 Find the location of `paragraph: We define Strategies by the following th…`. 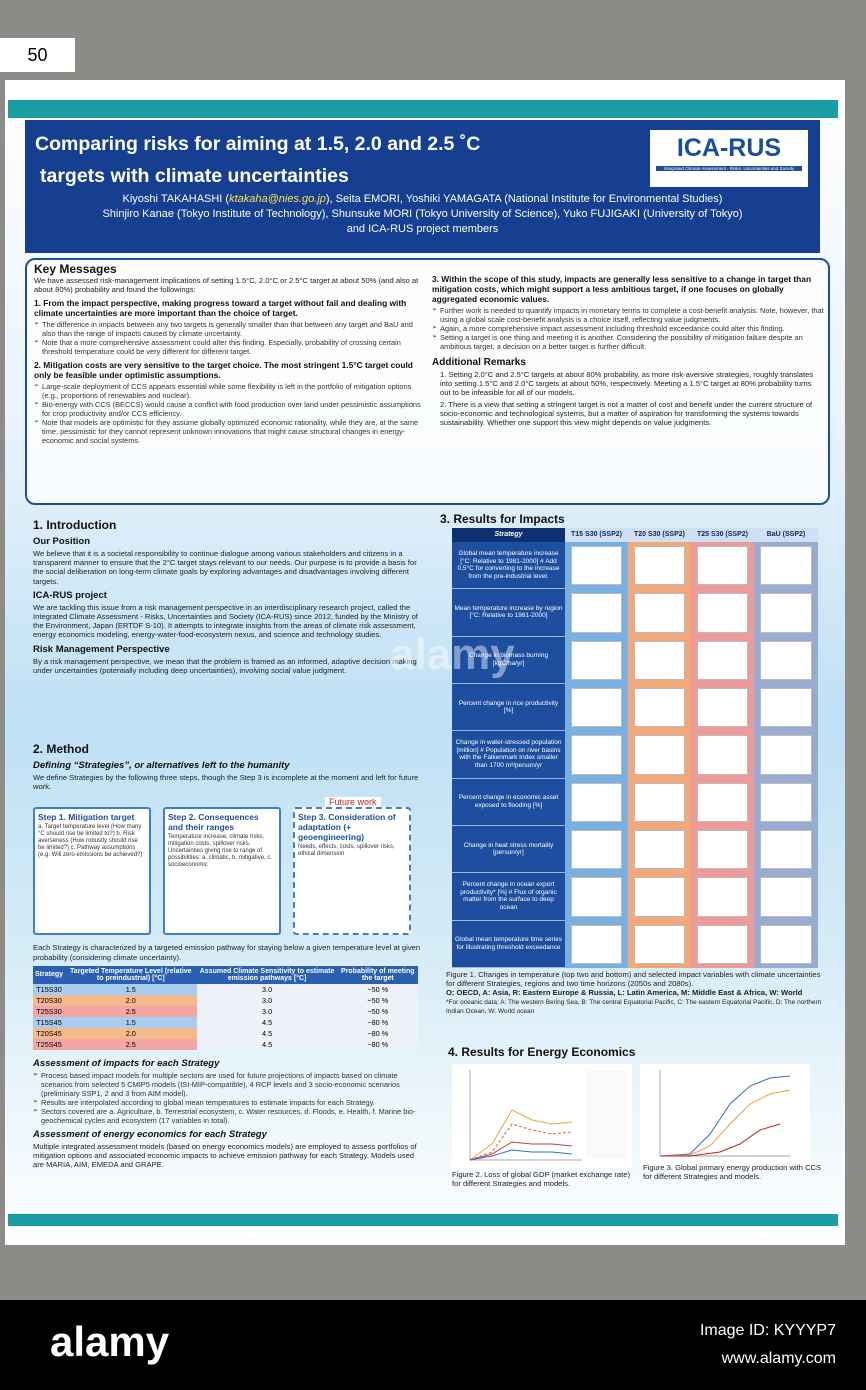

paragraph: We define Strategies by the following th… is located at coordinates (226, 782).